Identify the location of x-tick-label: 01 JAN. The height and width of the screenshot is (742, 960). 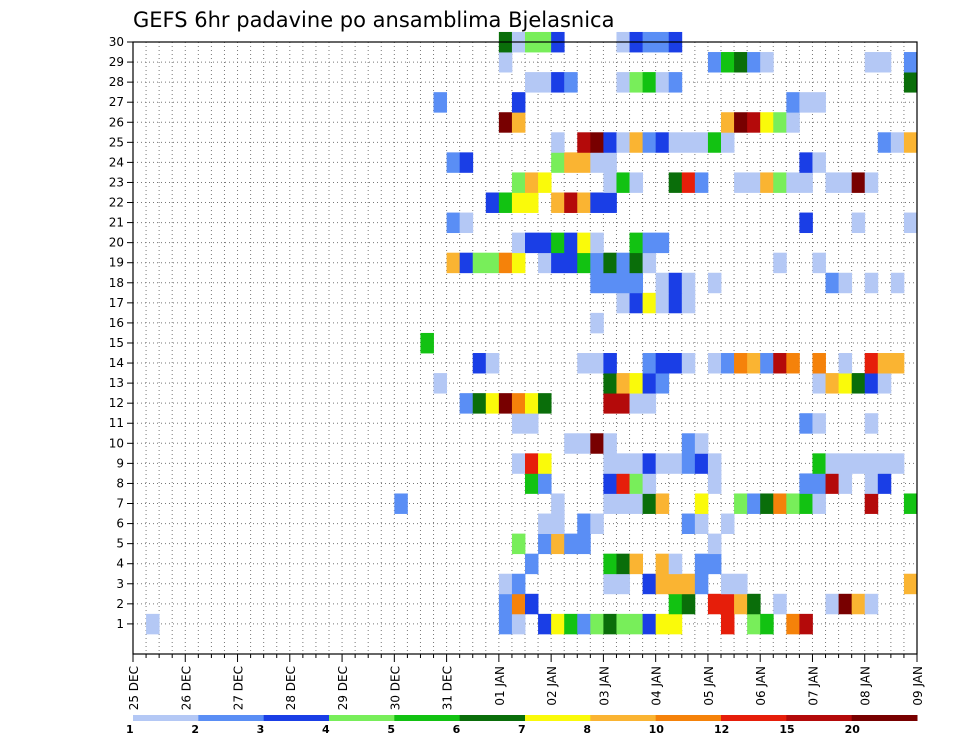
(500, 686).